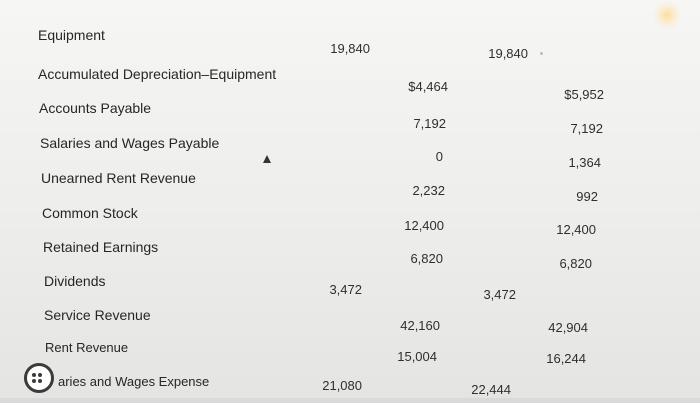 This screenshot has height=403, width=700. What do you see at coordinates (584, 162) in the screenshot?
I see `adjusted-credit-salaries-payable: 1,364` at bounding box center [584, 162].